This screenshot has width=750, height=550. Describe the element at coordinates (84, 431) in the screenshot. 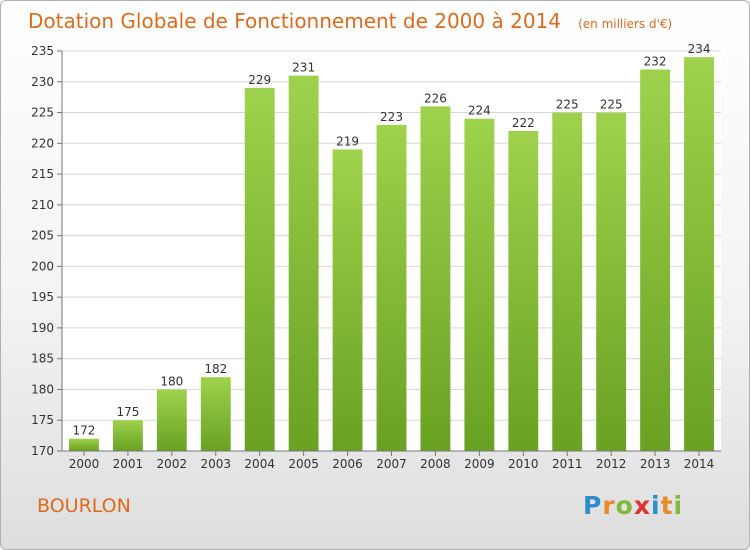

I see `bar-value-label: 172` at that location.